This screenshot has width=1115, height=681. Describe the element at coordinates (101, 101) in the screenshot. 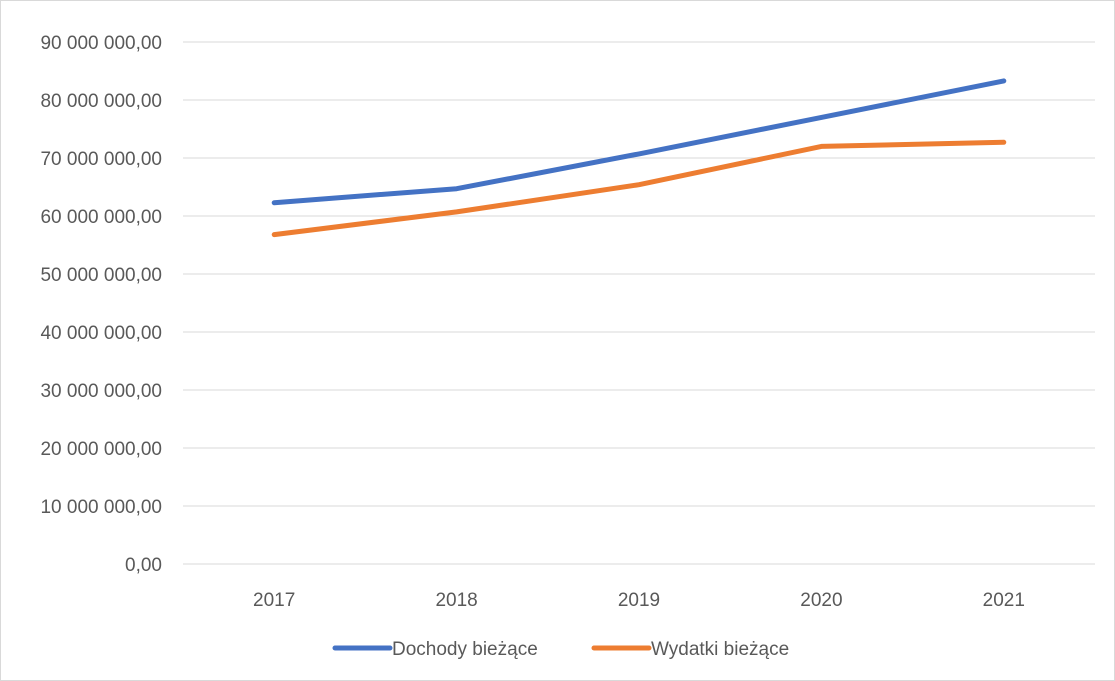

I see `y-tick-label: 80 000 000,00` at that location.